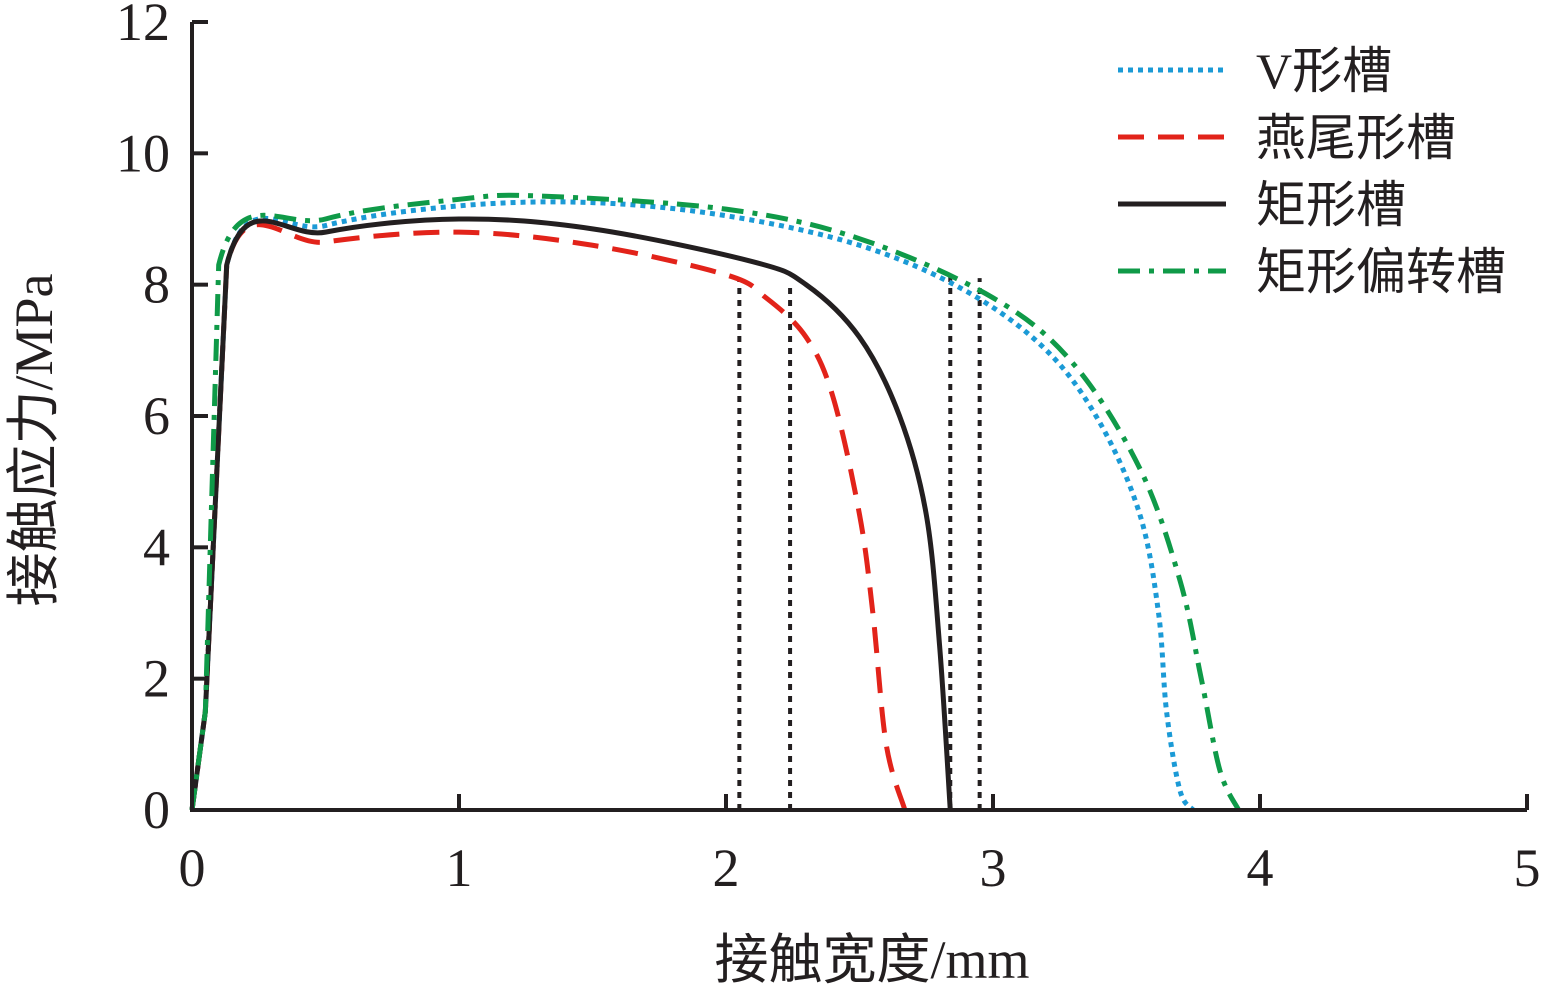 The height and width of the screenshot is (989, 1542). I want to click on legend-label: 燕尾形槽, so click(1356, 138).